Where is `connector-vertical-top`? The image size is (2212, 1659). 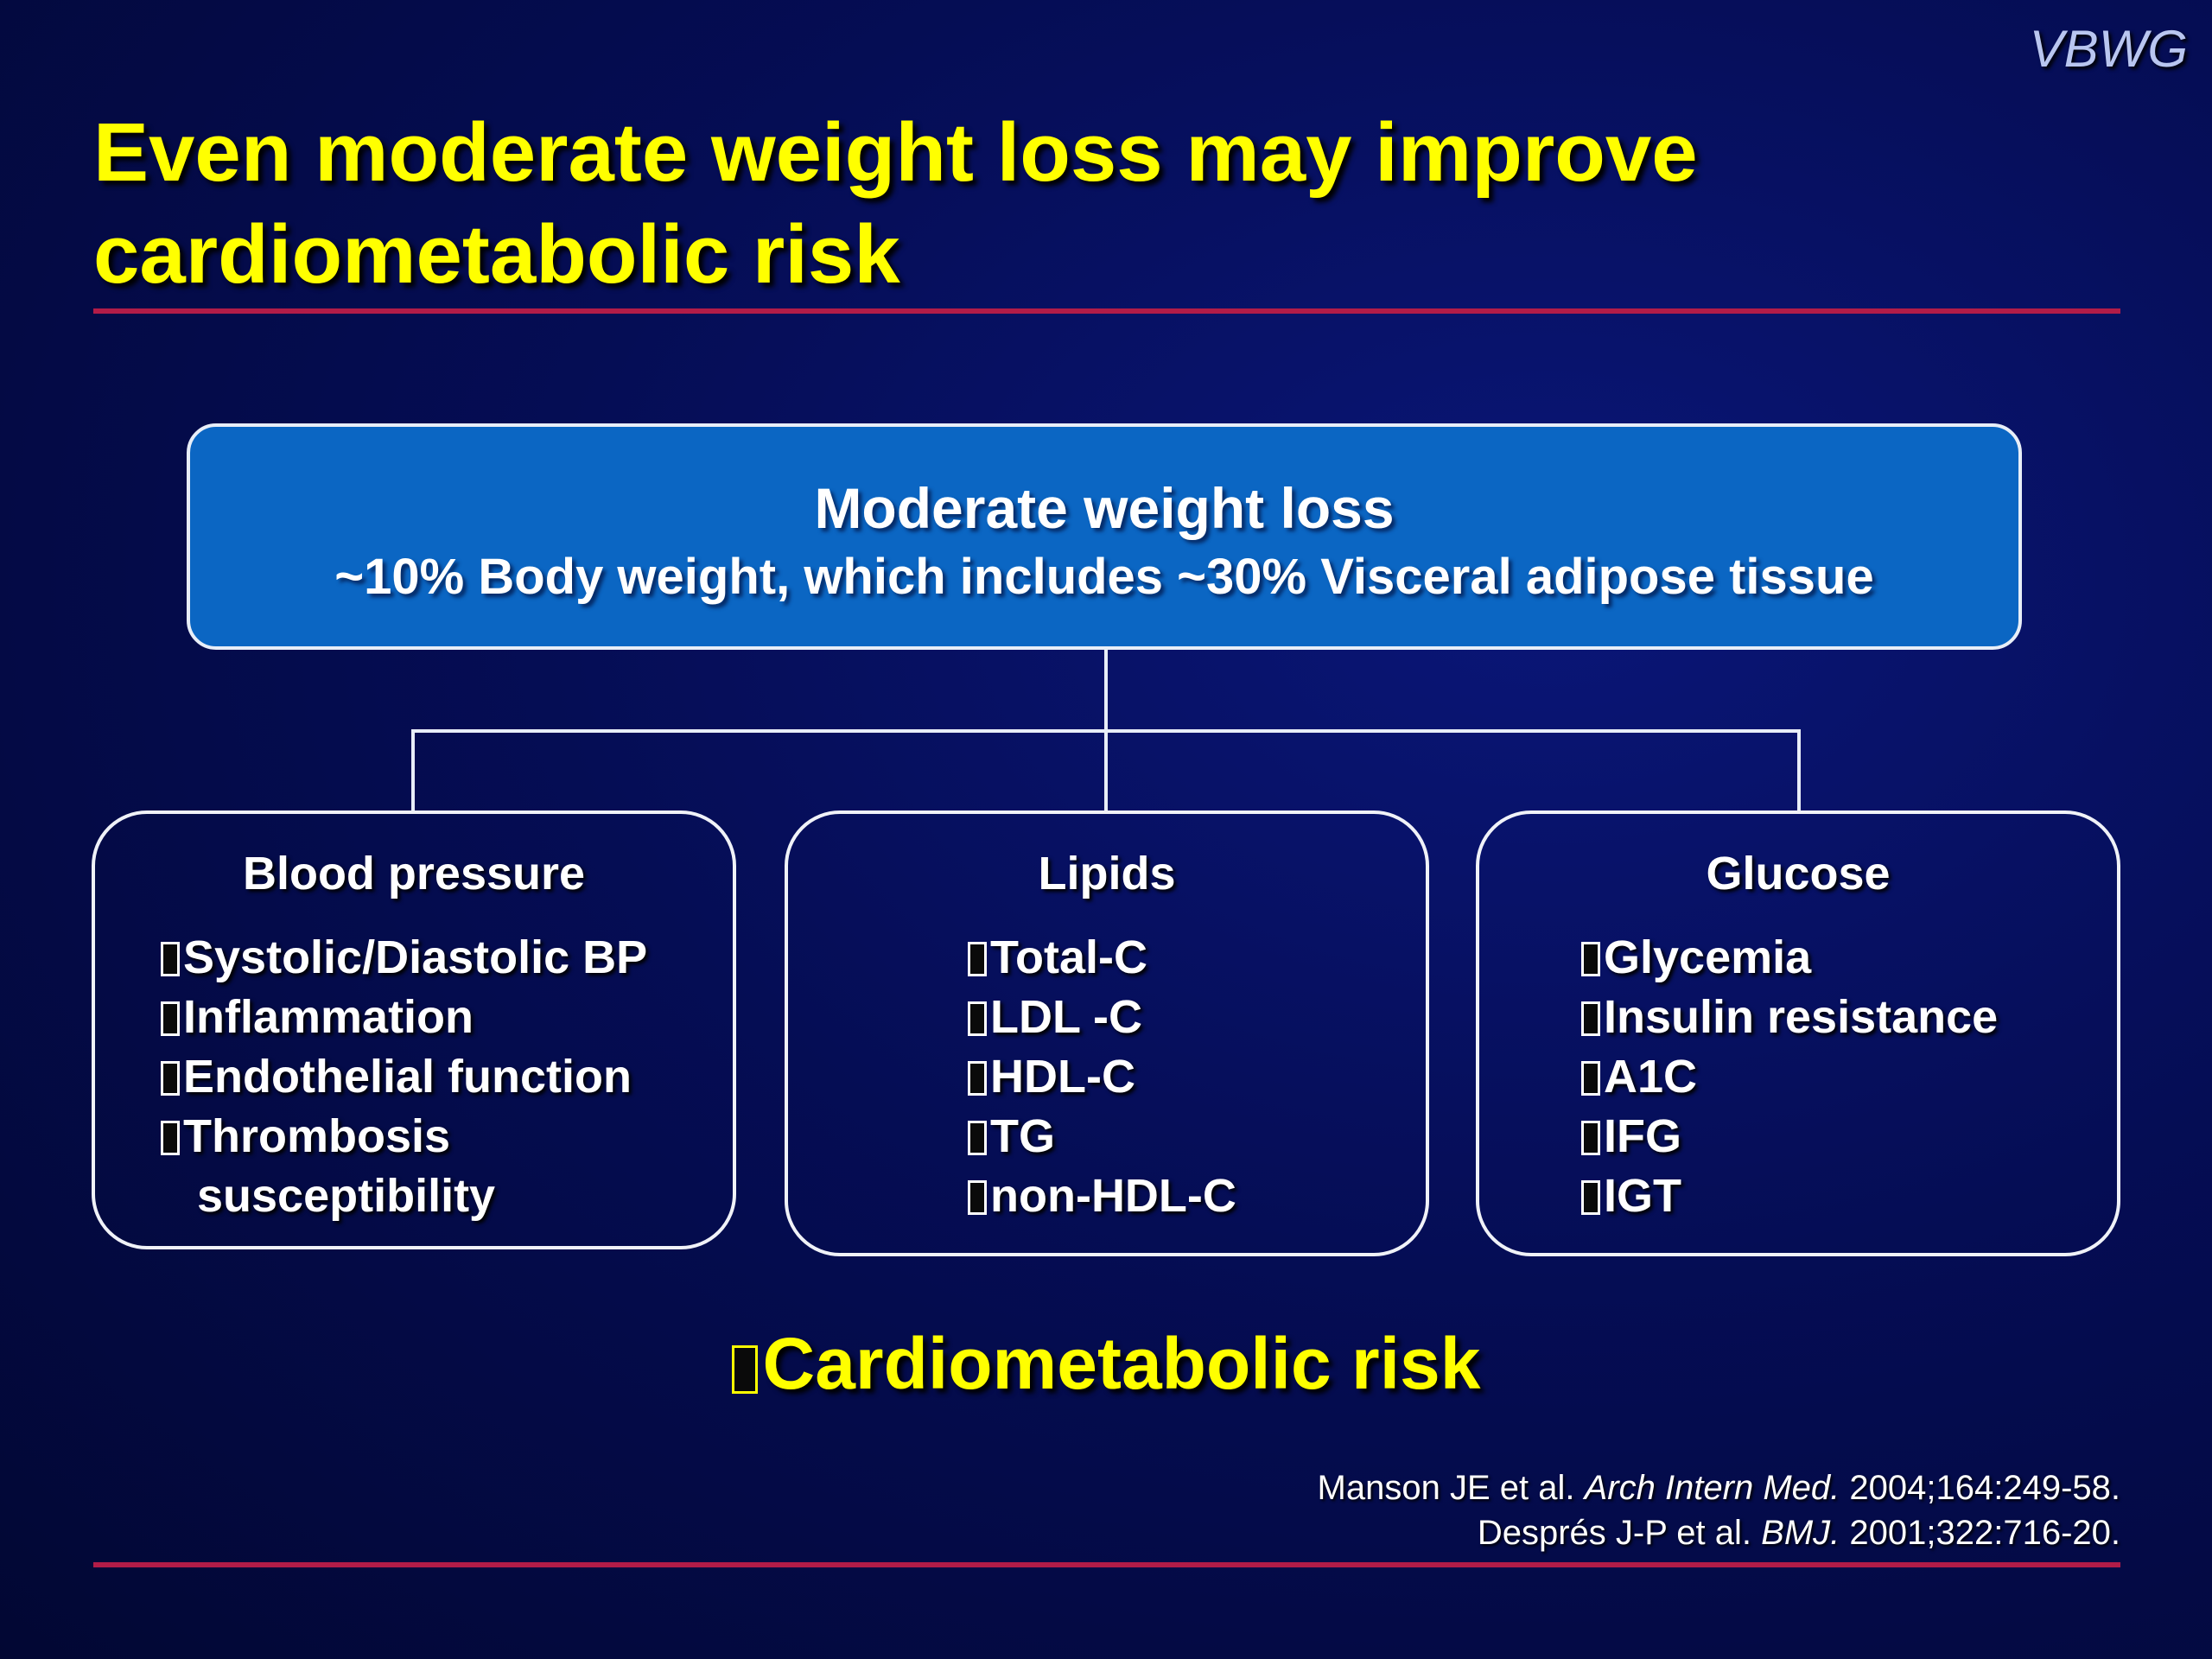 connector-vertical-top is located at coordinates (1106, 691).